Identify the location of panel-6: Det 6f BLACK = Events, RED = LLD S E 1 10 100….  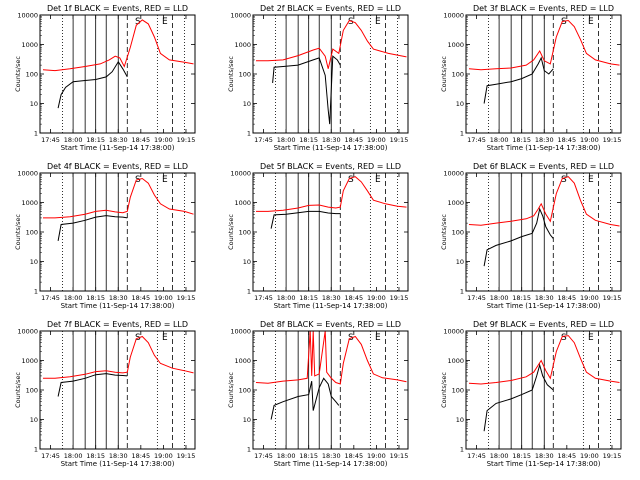
(531, 236).